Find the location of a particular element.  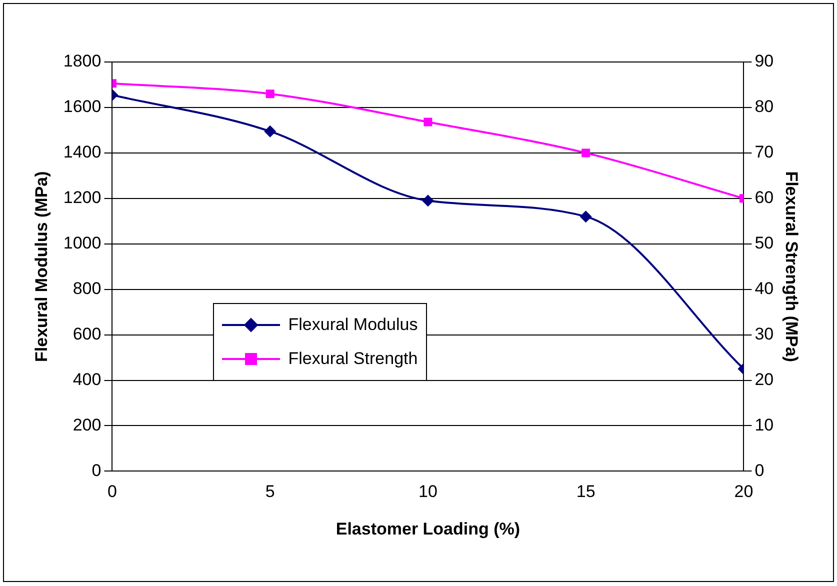

y2-tick-label: 80 is located at coordinates (764, 106).